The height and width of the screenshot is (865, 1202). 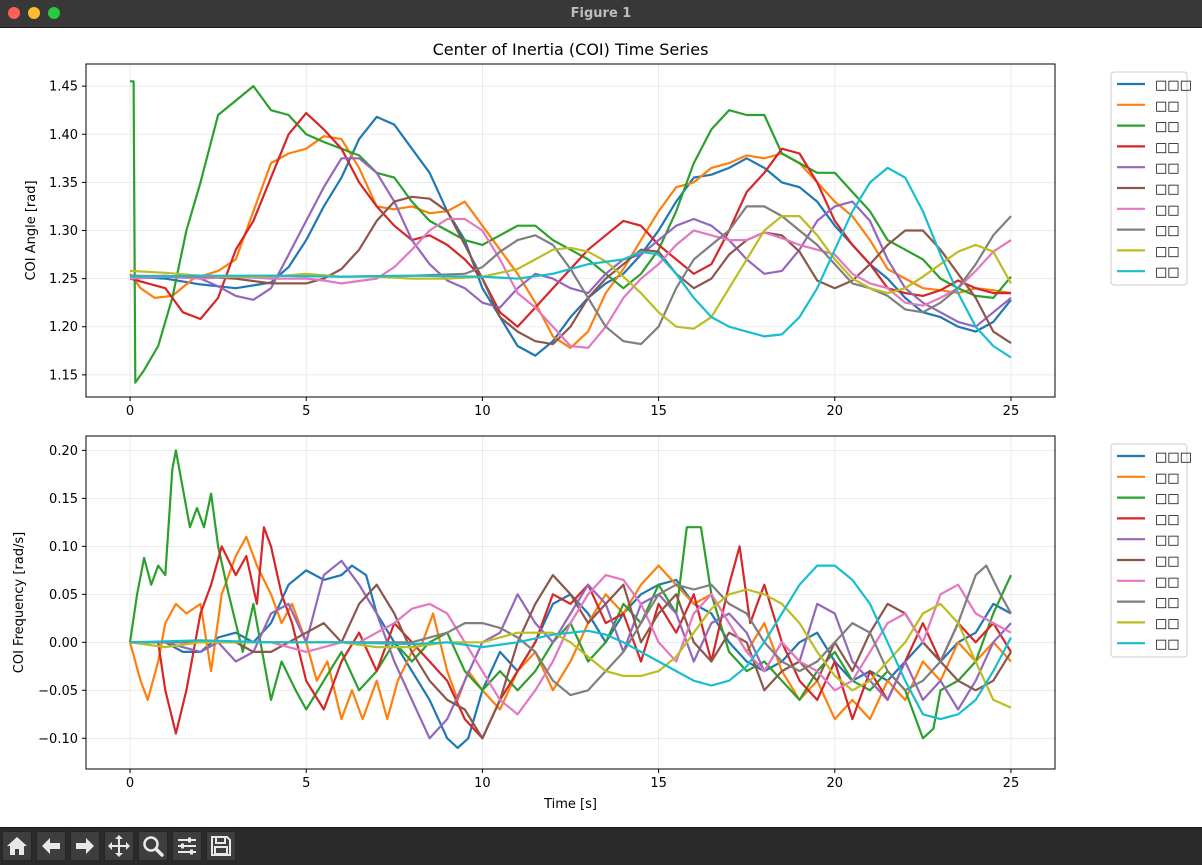 I want to click on y-tick-label: 0.00, so click(x=63, y=643).